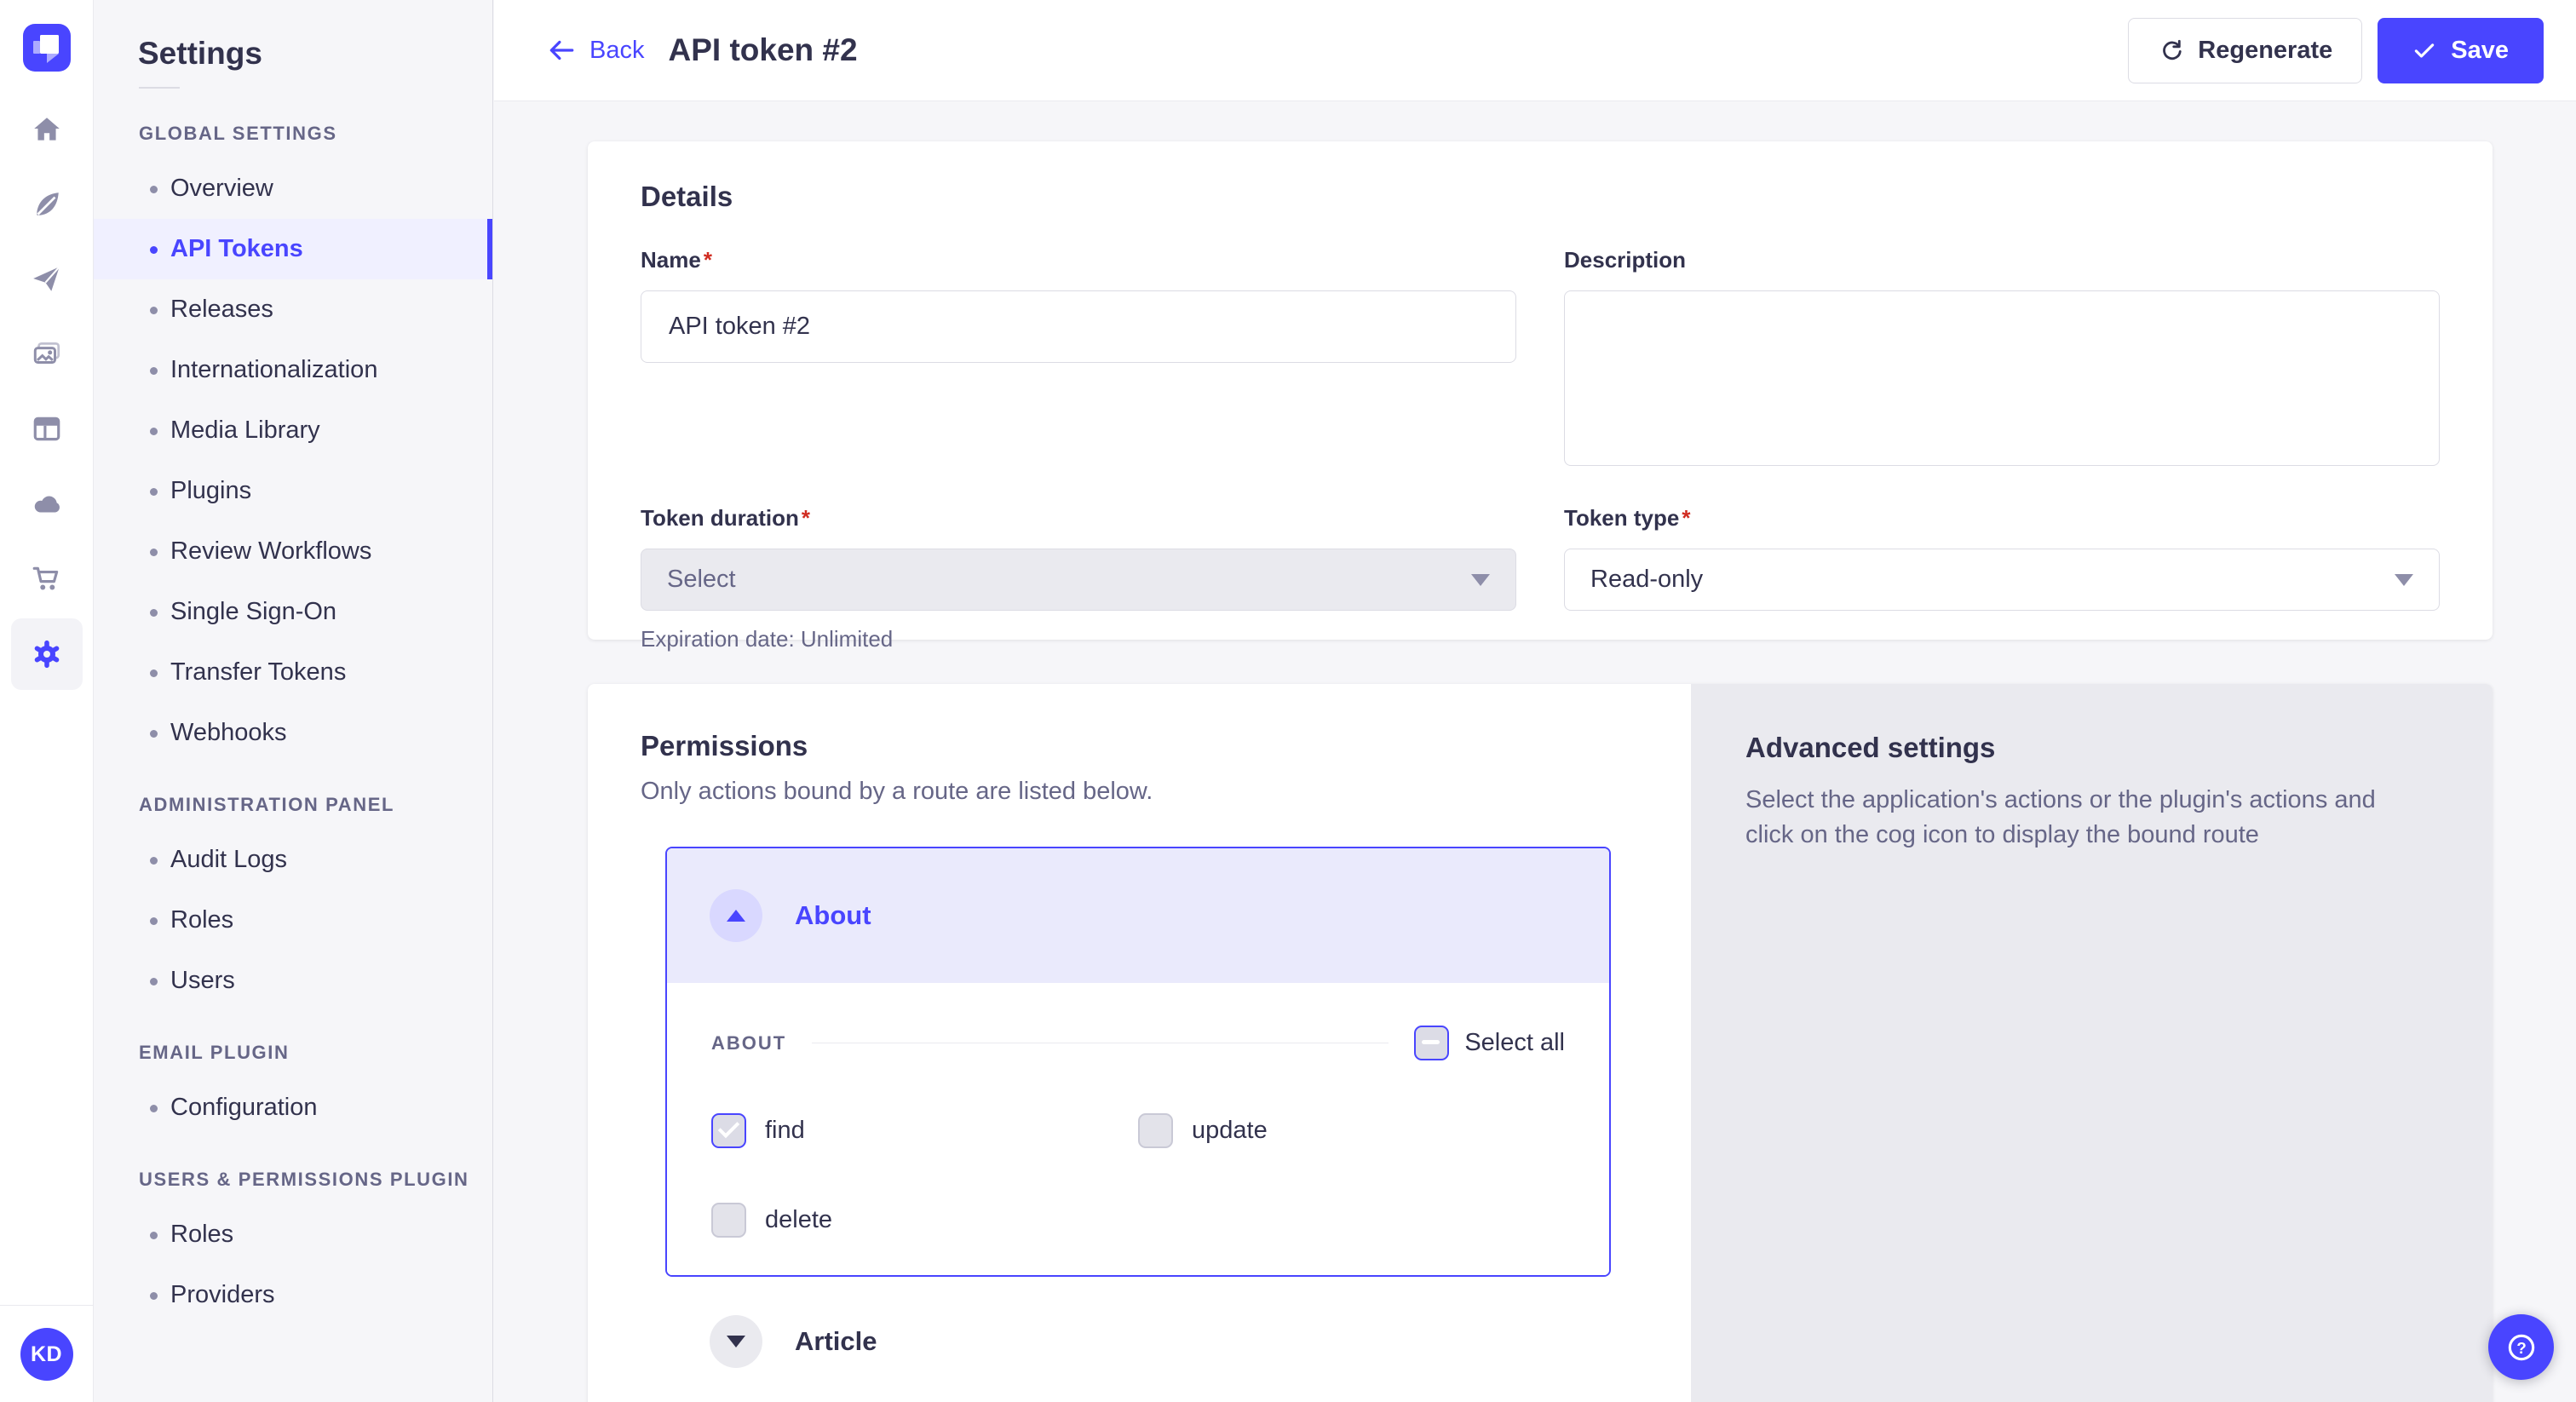 The height and width of the screenshot is (1402, 2576). Describe the element at coordinates (267, 804) in the screenshot. I see `sidebar-section-administration-panel: ADMINISTRATION PANEL` at that location.